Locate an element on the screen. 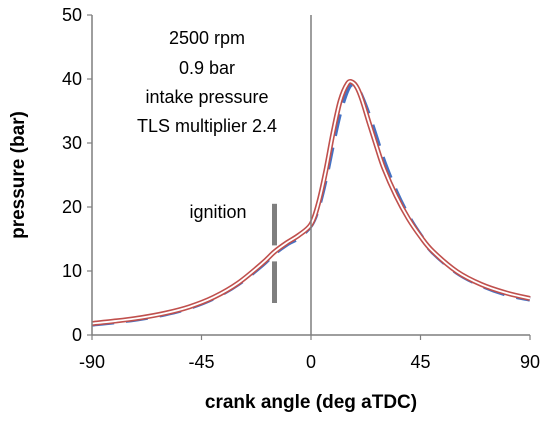 Image resolution: width=550 pixels, height=422 pixels. y-tick-label-50: 50 is located at coordinates (72, 15).